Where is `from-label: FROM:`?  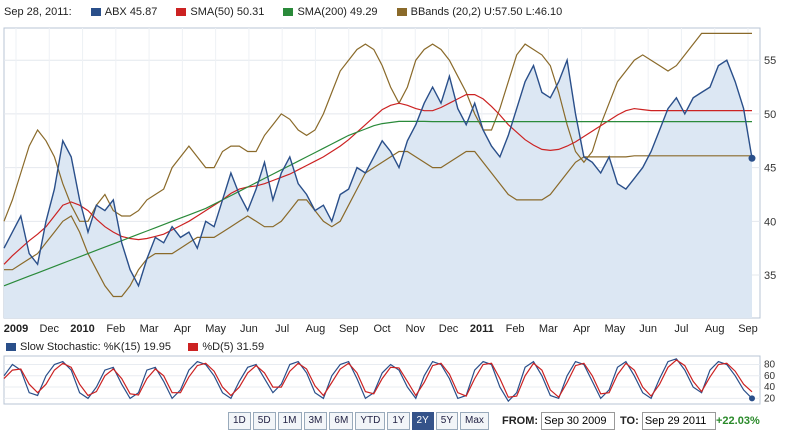
from-label: FROM: is located at coordinates (520, 421).